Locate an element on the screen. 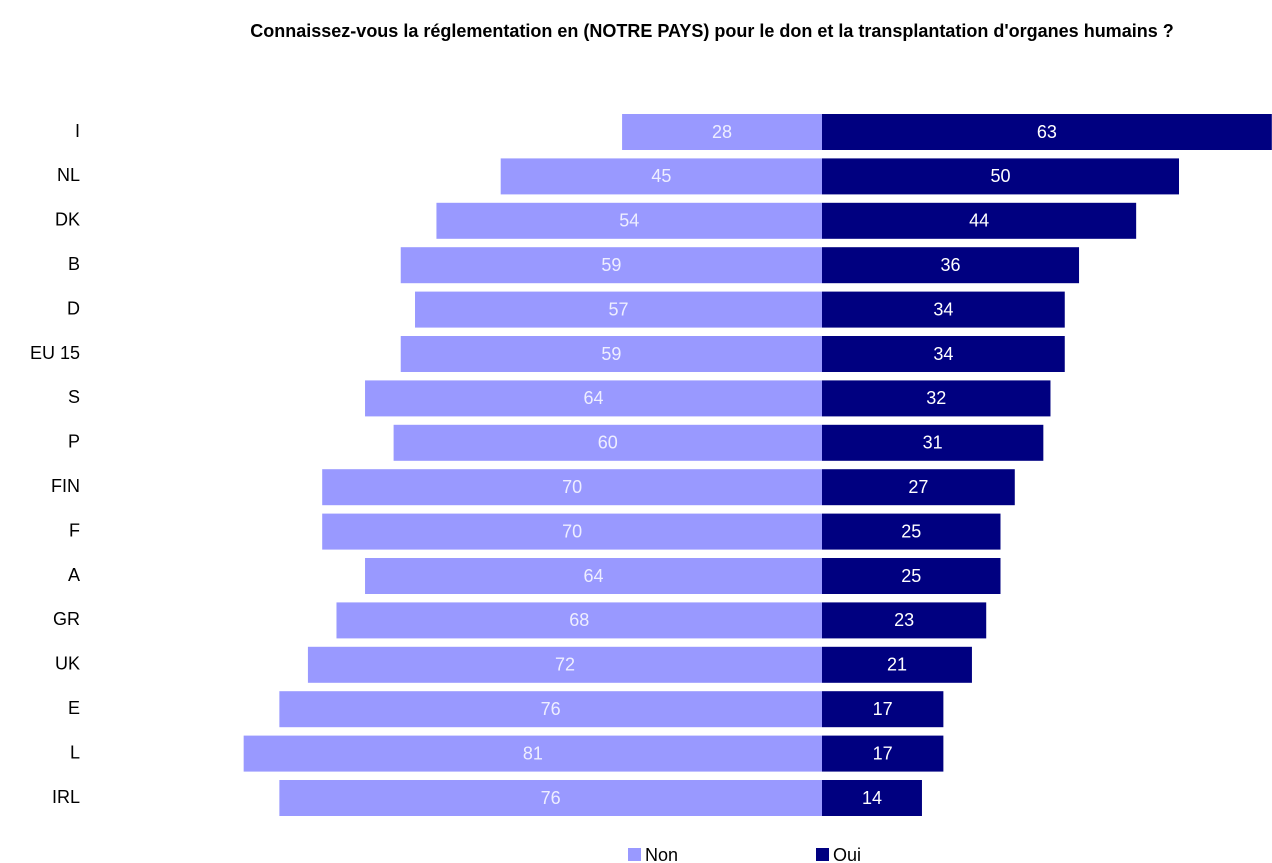 This screenshot has height=863, width=1272. category-label: E is located at coordinates (74, 708).